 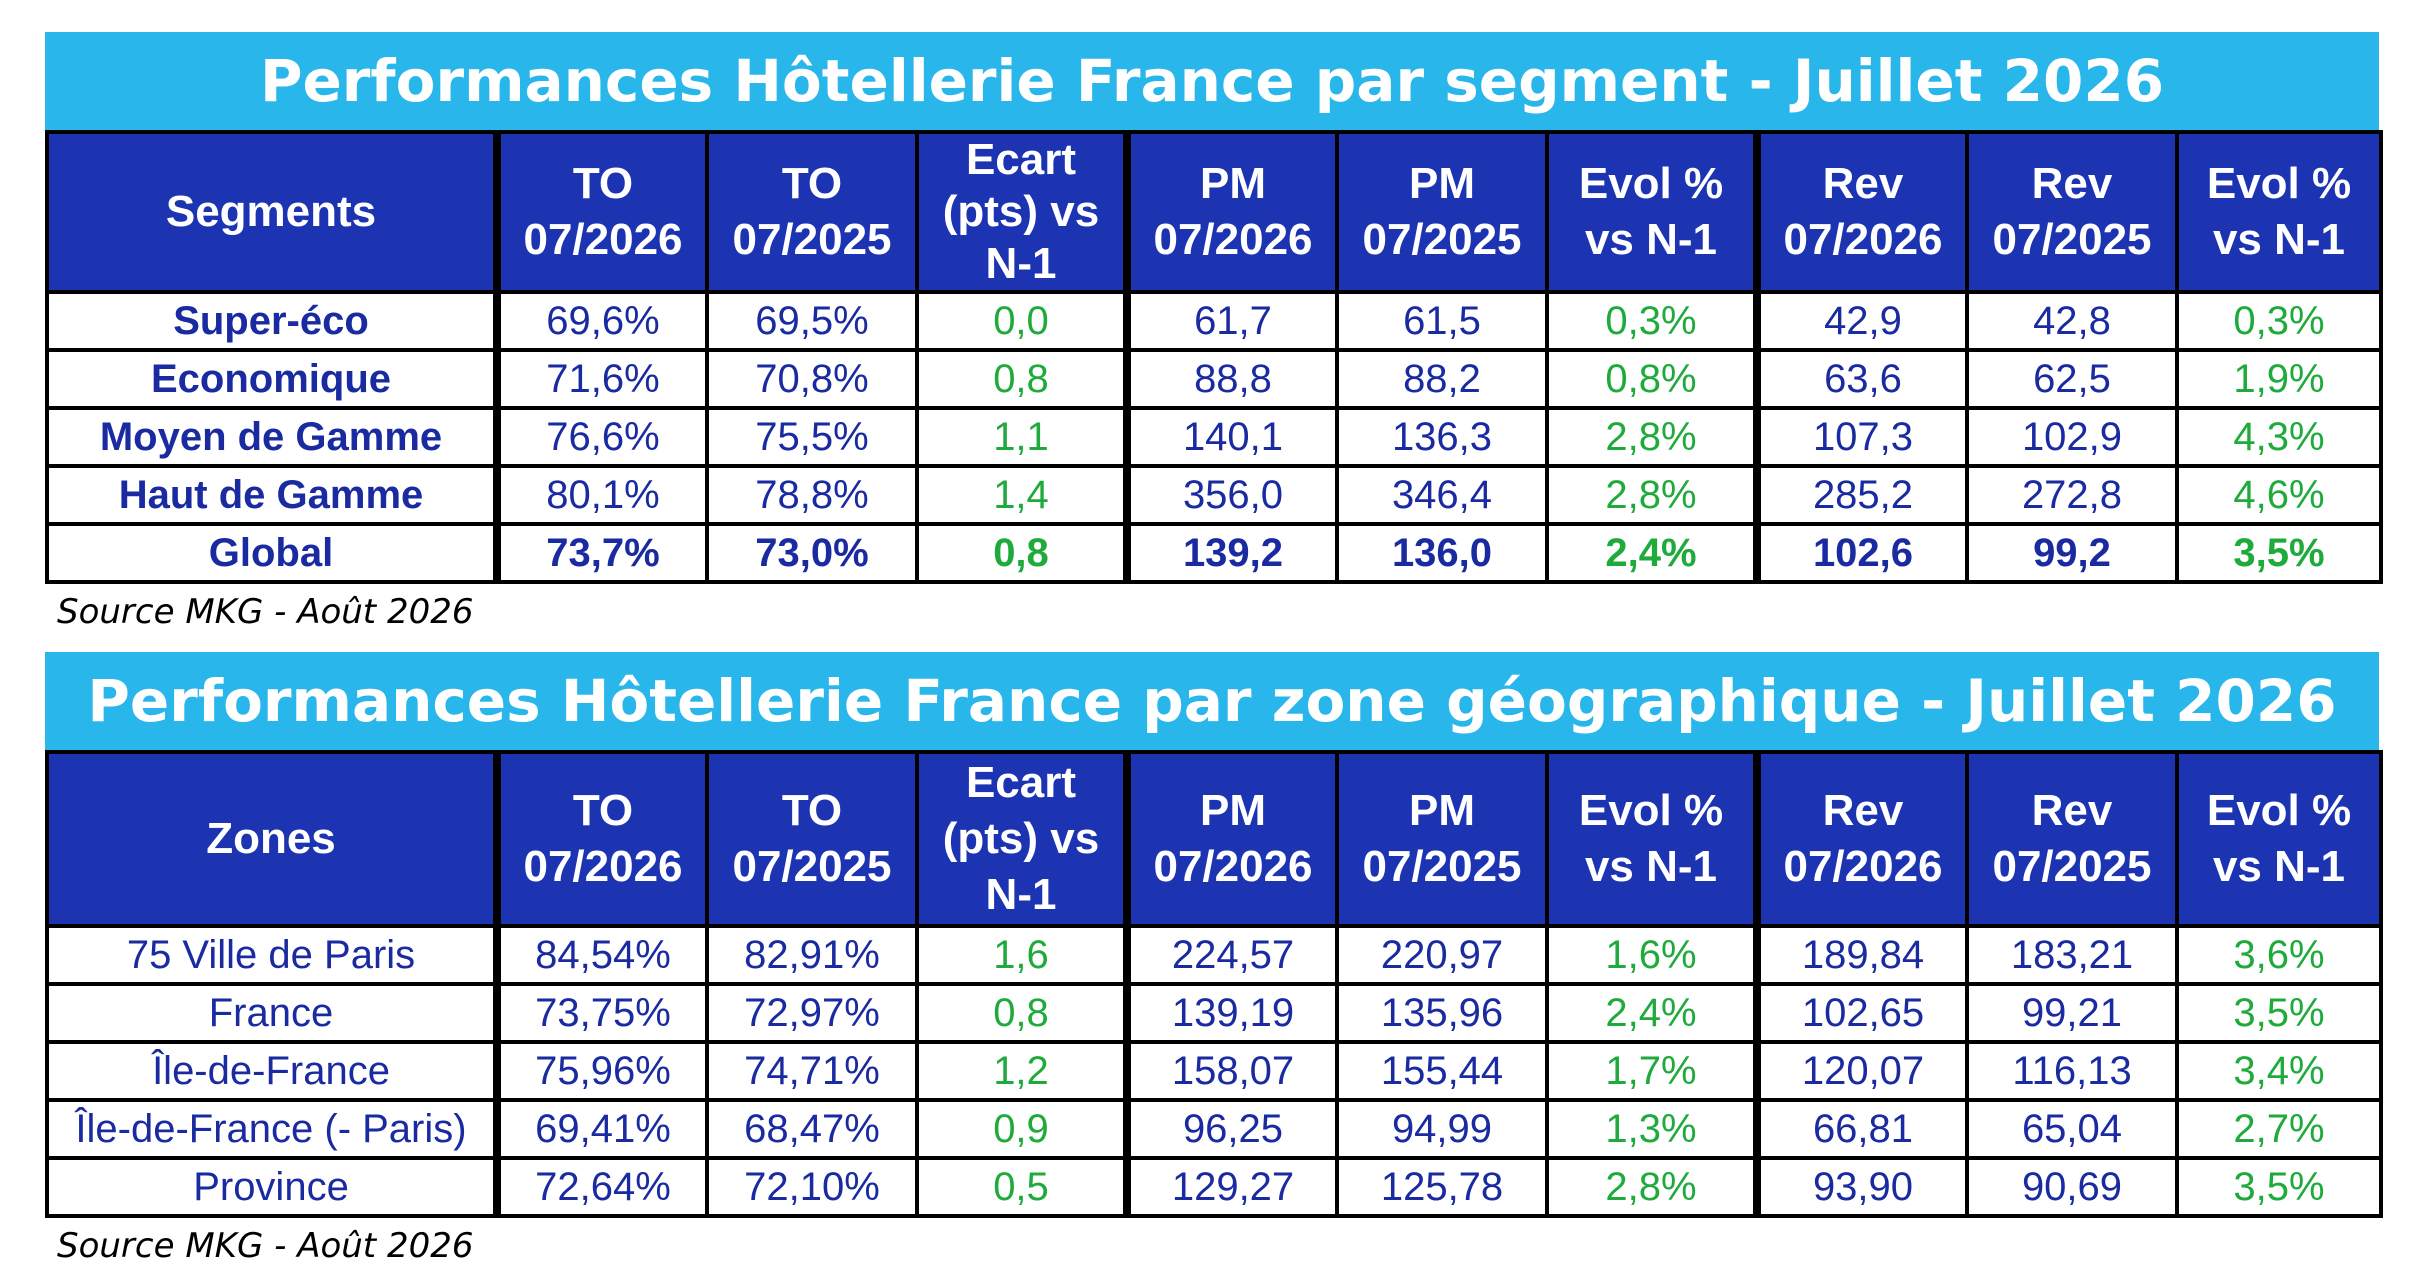 What do you see at coordinates (1442, 437) in the screenshot?
I see `cell-pm-2025: 136,3` at bounding box center [1442, 437].